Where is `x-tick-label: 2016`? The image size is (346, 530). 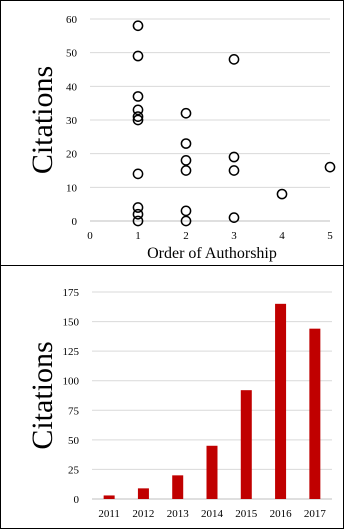 x-tick-label: 2016 is located at coordinates (281, 514).